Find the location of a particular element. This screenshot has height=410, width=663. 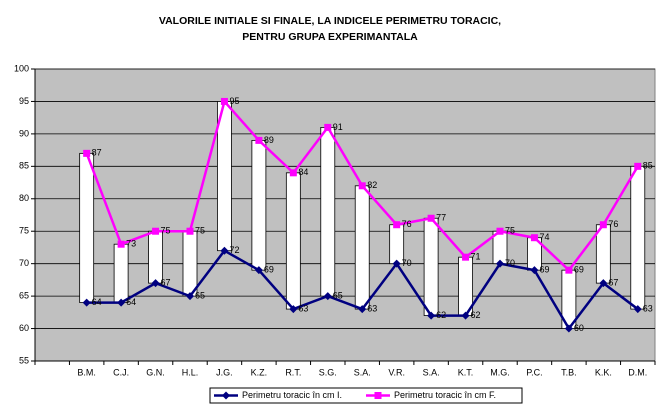

x-tick-label: R.T. is located at coordinates (293, 372).